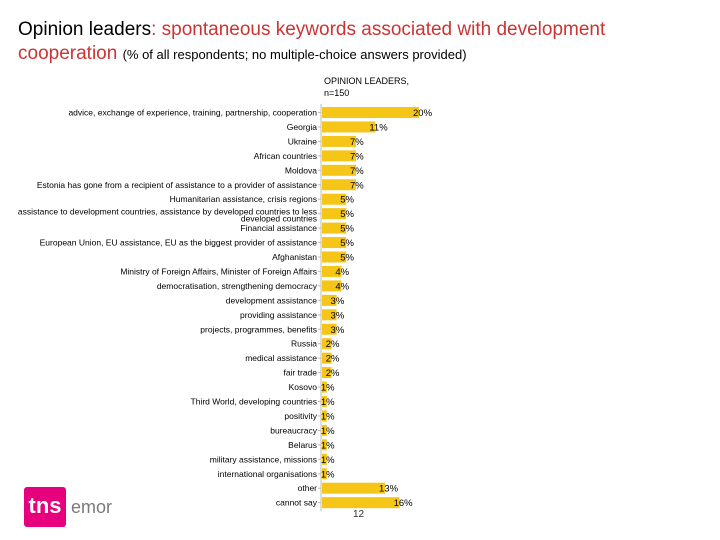  What do you see at coordinates (281, 358) in the screenshot?
I see `category-label: medical assistance` at bounding box center [281, 358].